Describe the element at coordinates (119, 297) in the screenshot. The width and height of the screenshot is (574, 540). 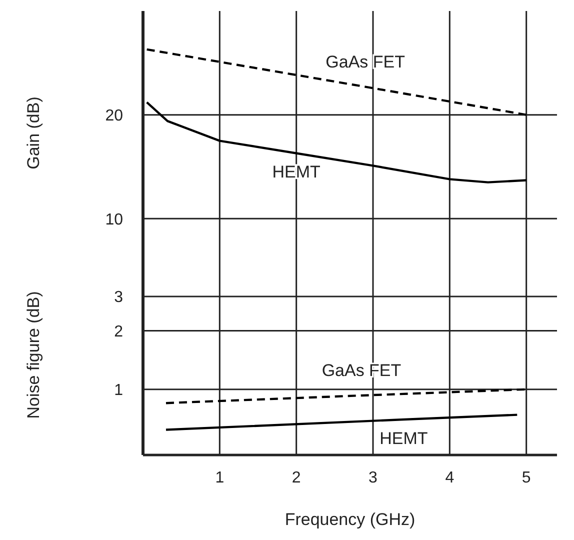
I see `y-tick-label: 3` at that location.